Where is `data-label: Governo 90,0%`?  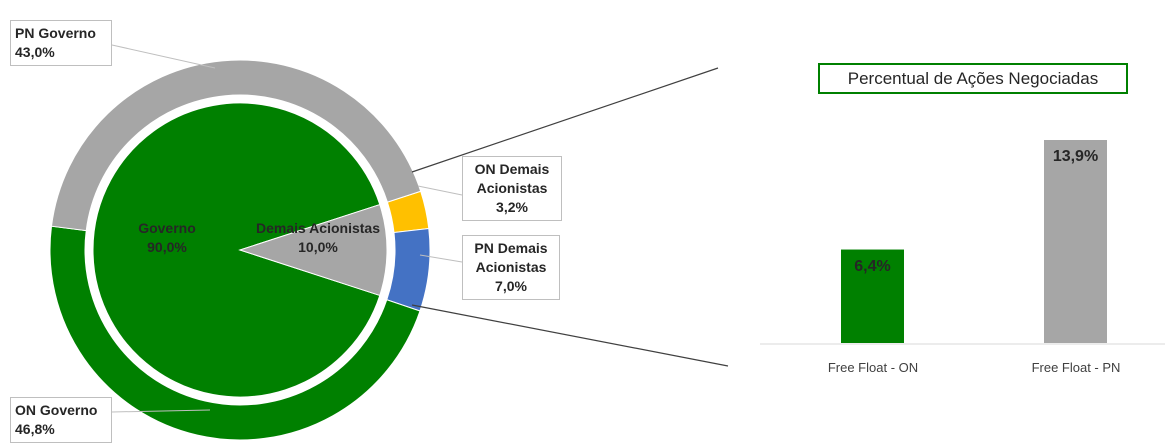
data-label: Governo 90,0% is located at coordinates (167, 238).